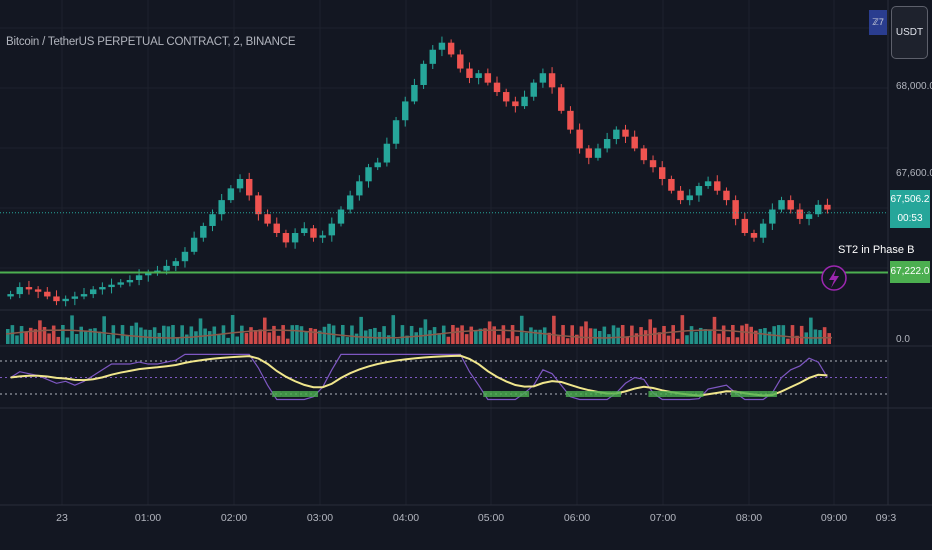  Describe the element at coordinates (878, 22) in the screenshot. I see `flag-badge: ℤ7` at that location.